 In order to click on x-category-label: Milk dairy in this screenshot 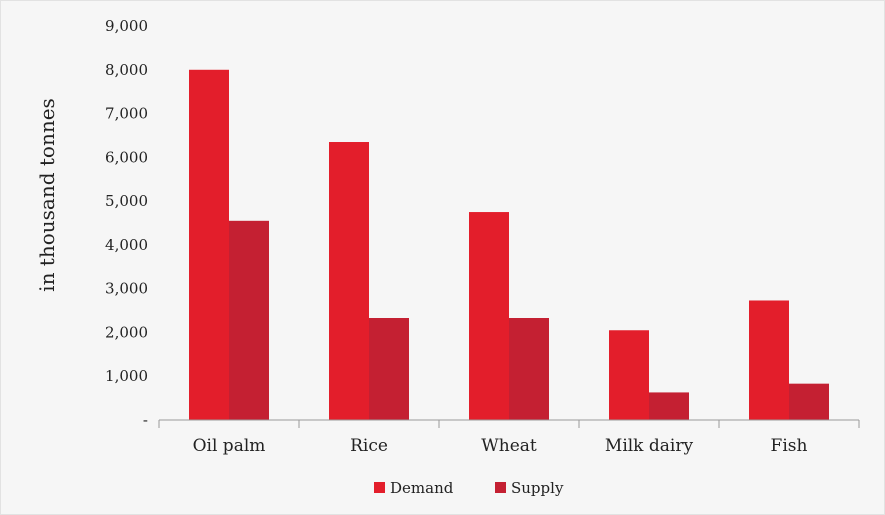, I will do `click(649, 446)`.